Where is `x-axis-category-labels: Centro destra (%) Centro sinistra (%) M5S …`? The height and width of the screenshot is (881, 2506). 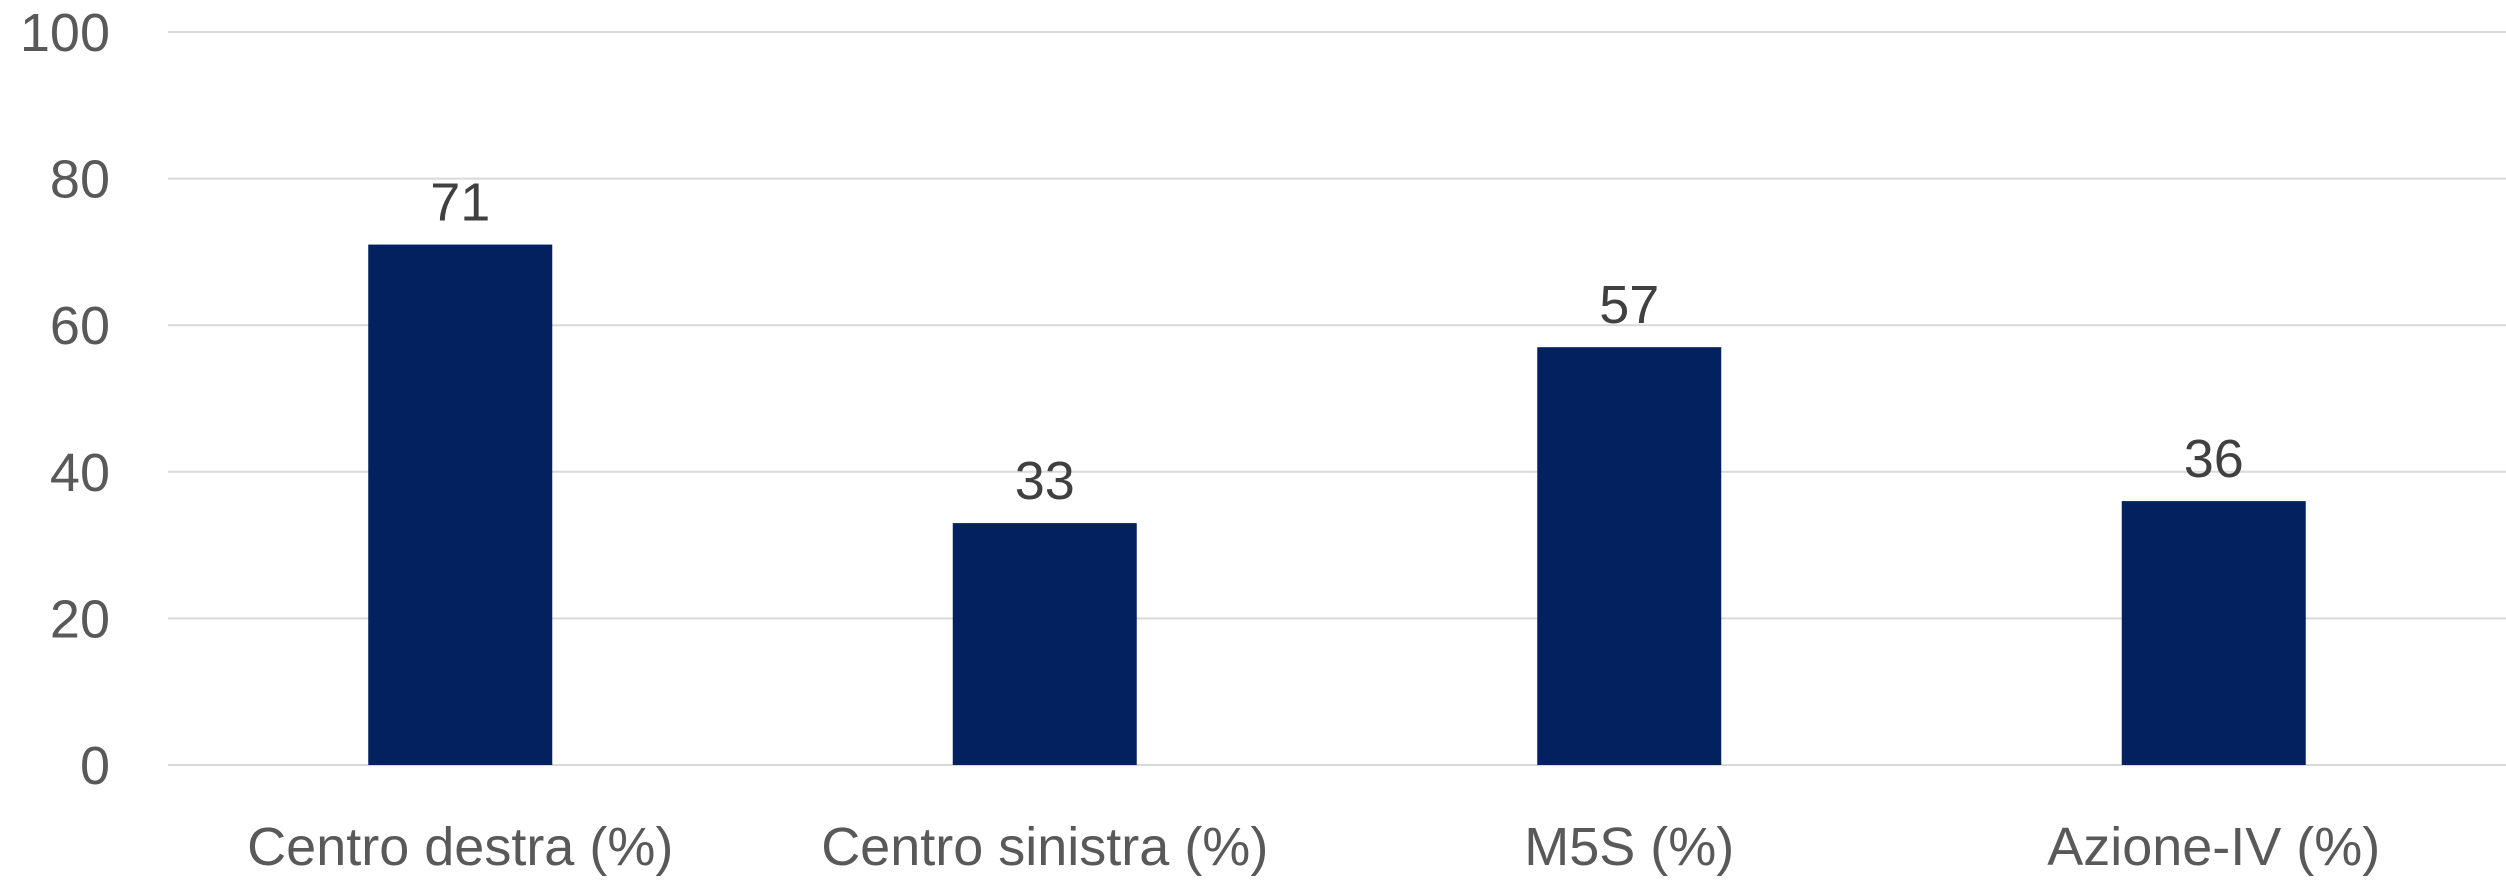 x-axis-category-labels: Centro destra (%) Centro sinistra (%) M5S … is located at coordinates (1313, 847).